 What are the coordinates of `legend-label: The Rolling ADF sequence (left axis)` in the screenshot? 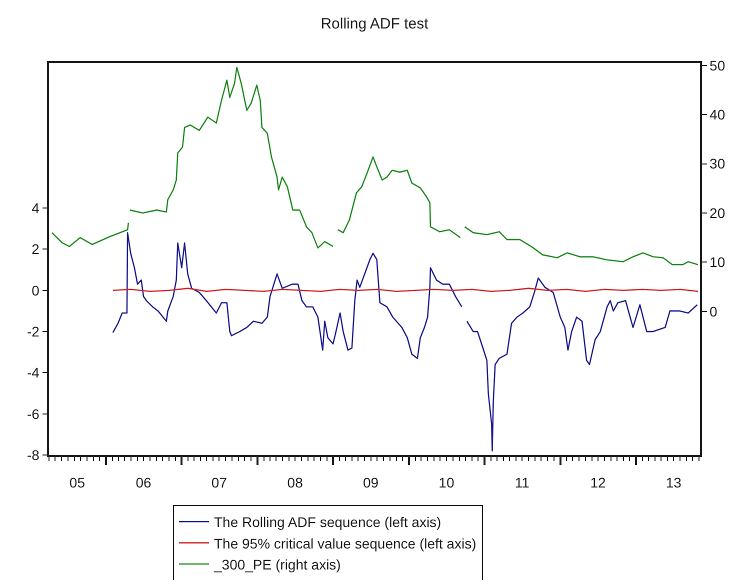 It's located at (328, 522).